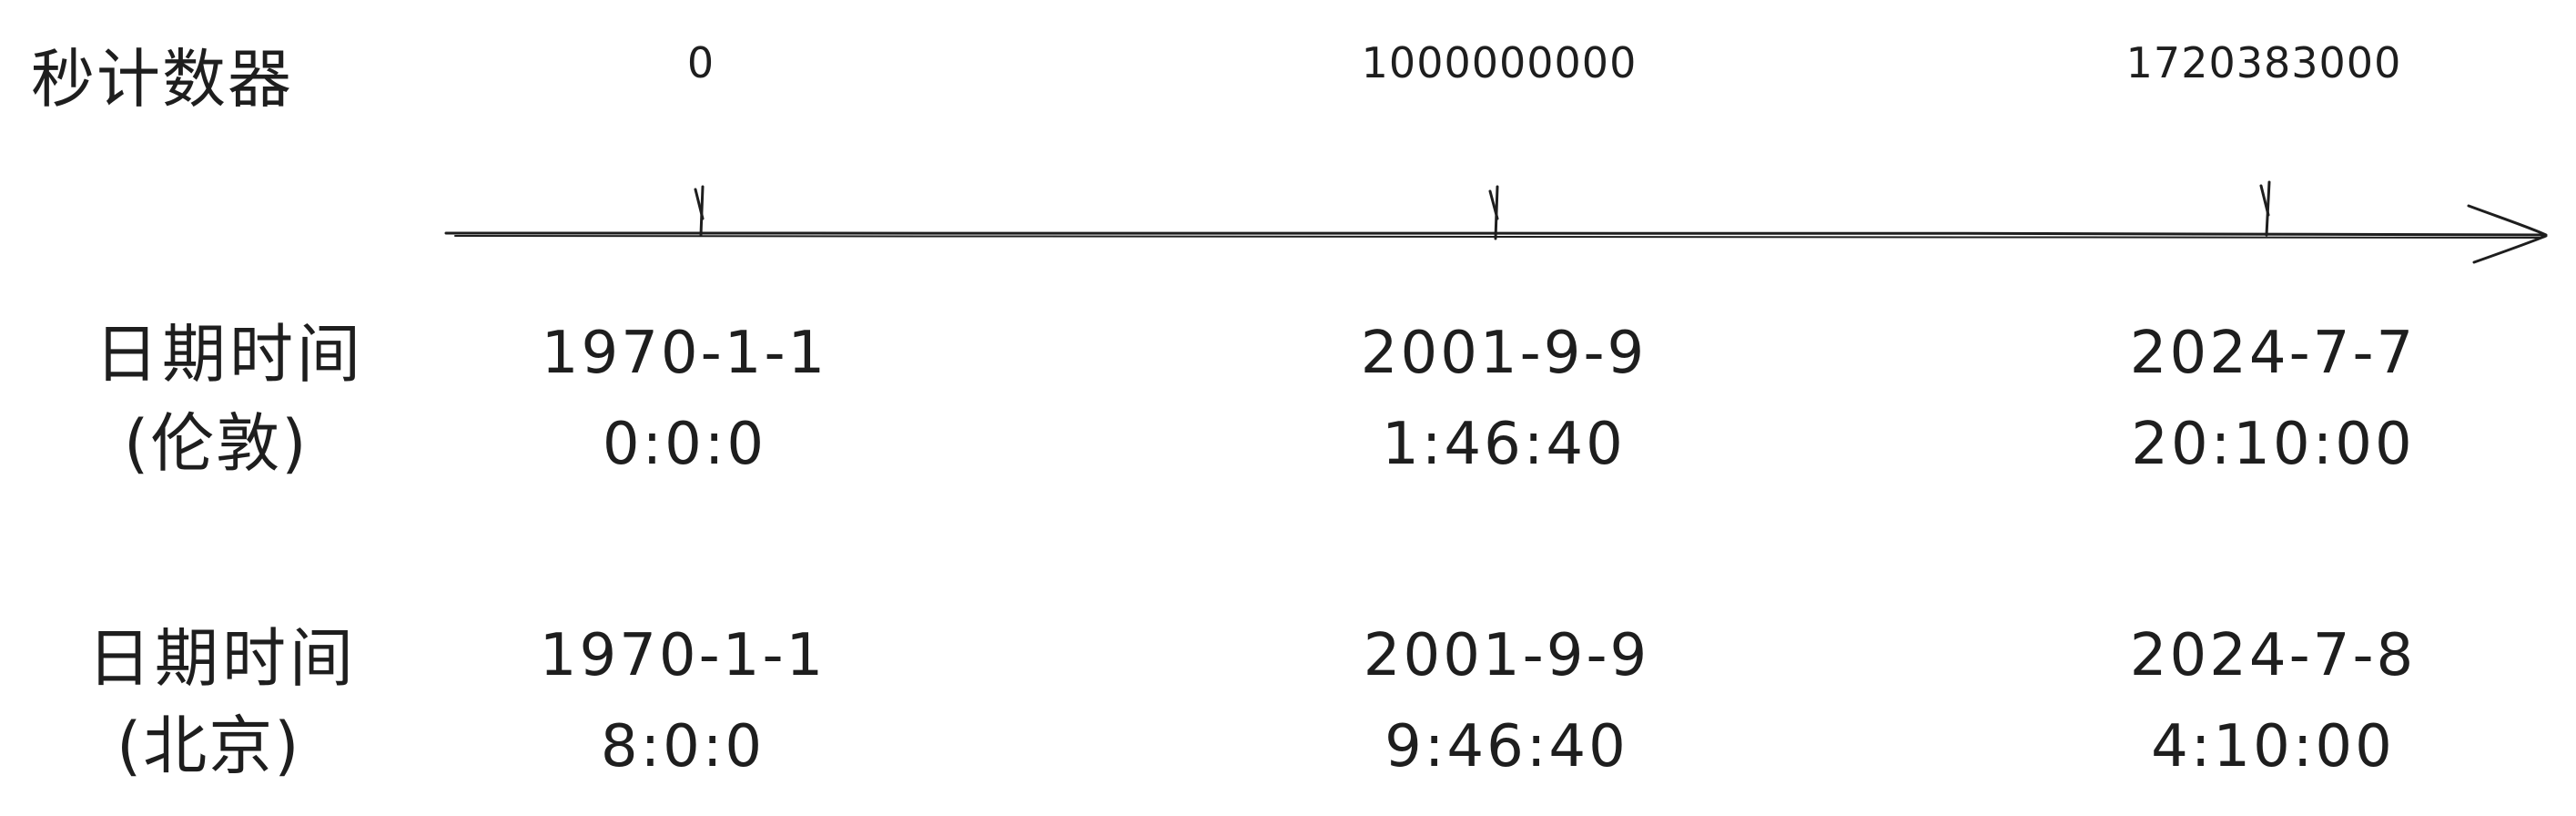 The width and height of the screenshot is (2576, 816). What do you see at coordinates (162, 79) in the screenshot?
I see `seconds-counter-label: 秒计数器` at bounding box center [162, 79].